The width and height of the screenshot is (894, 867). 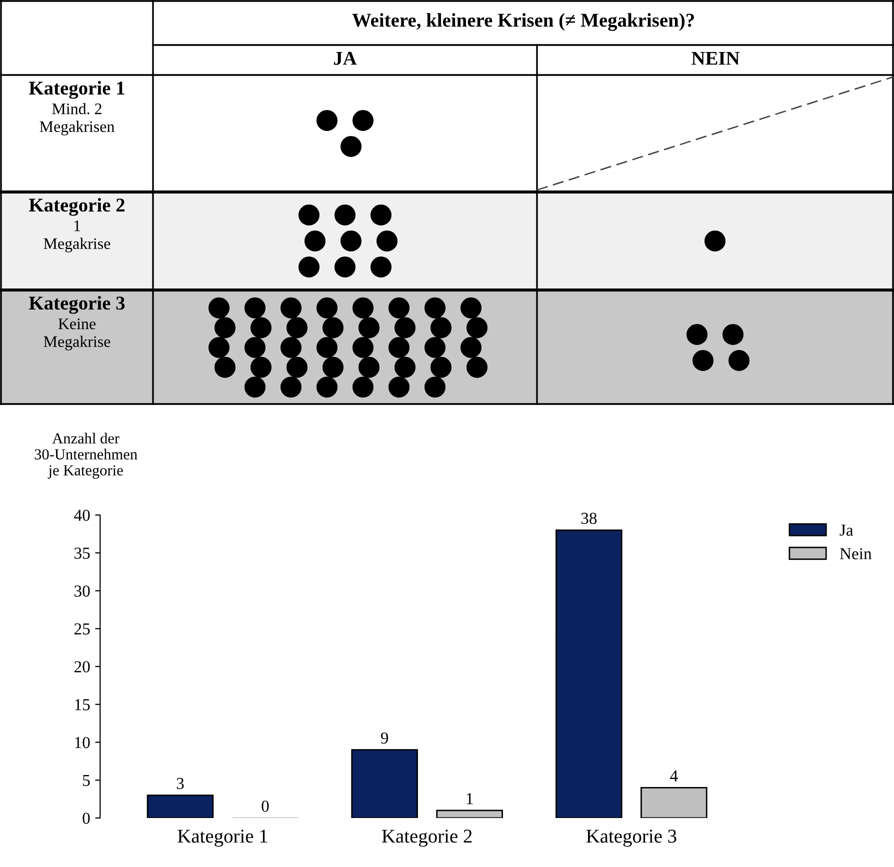 What do you see at coordinates (427, 838) in the screenshot?
I see `x-tick-label: Kategorie 2` at bounding box center [427, 838].